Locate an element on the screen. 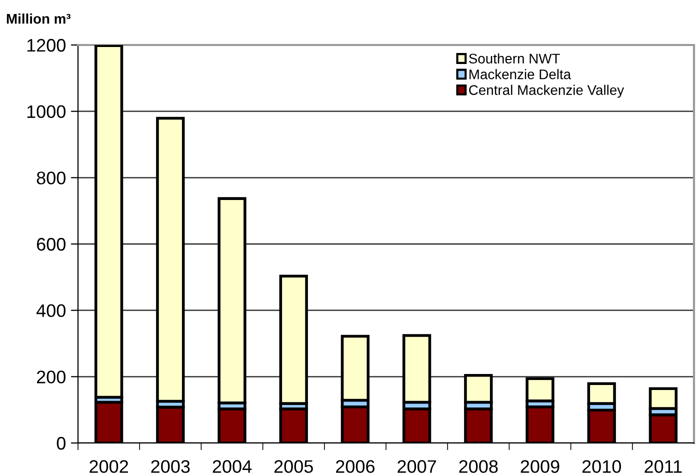 Image resolution: width=696 pixels, height=476 pixels. y-tick-label: 200 is located at coordinates (51, 377).